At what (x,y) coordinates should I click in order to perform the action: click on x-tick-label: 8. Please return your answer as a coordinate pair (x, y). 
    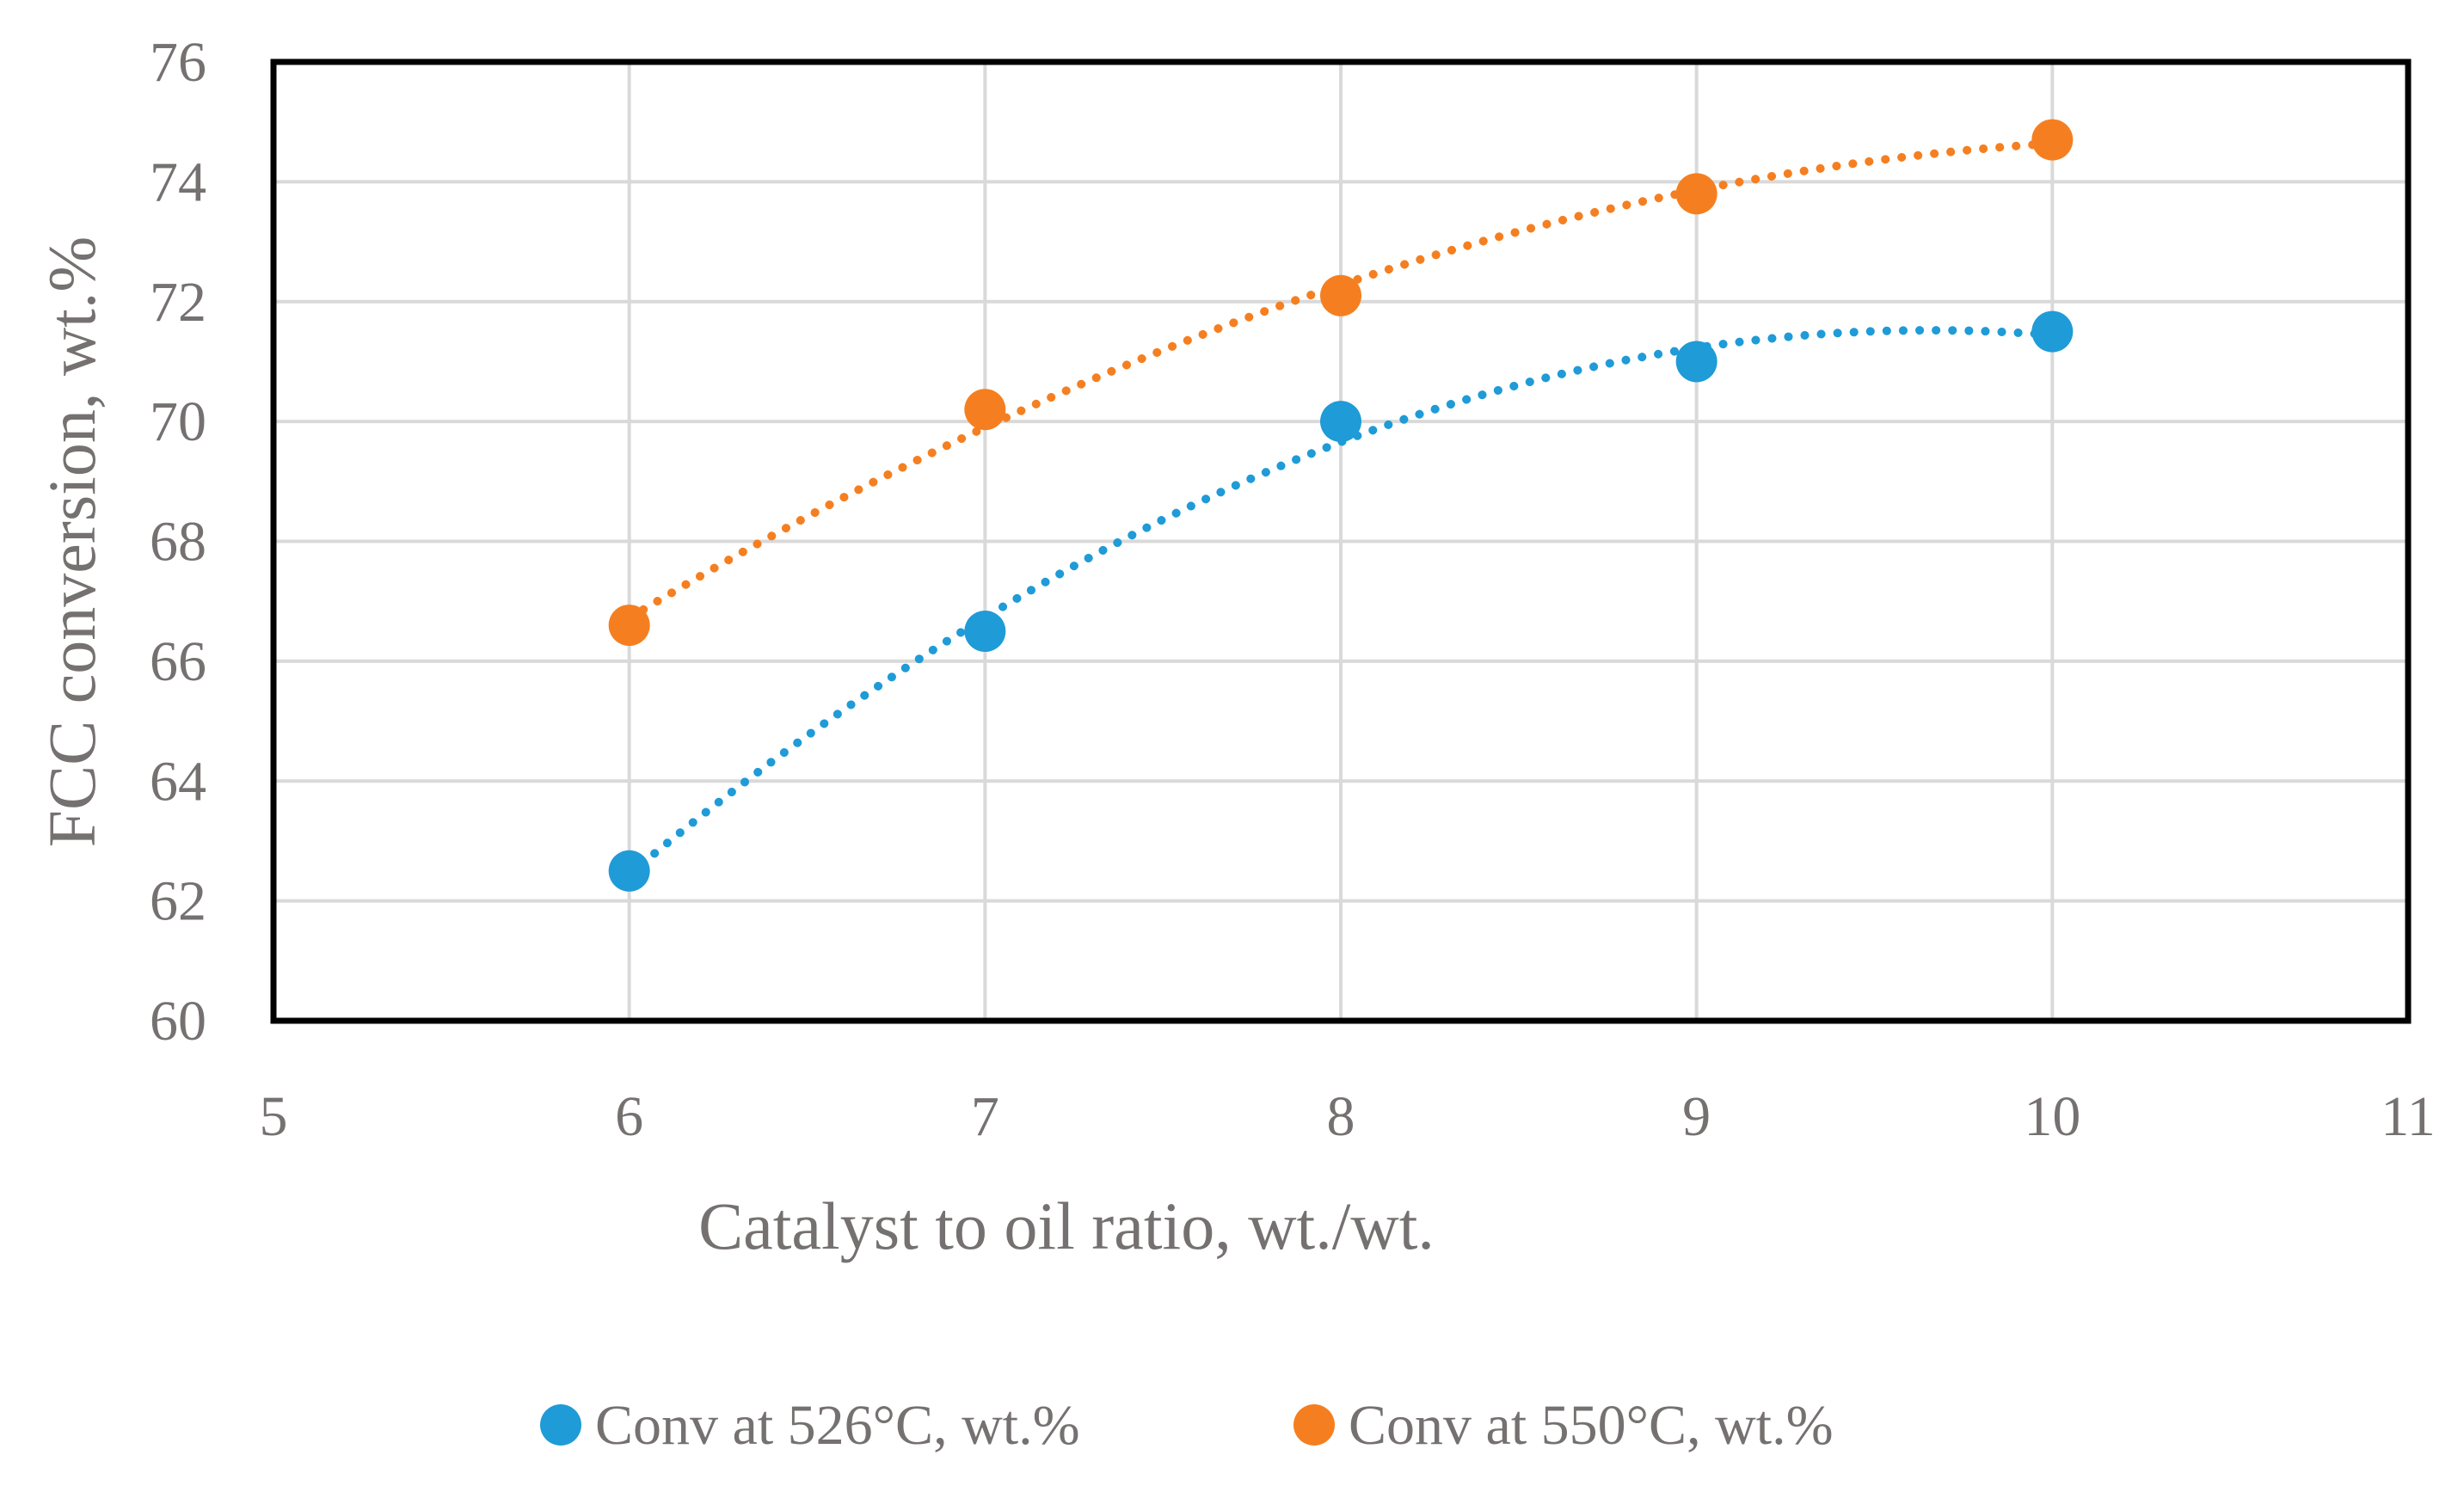
    Looking at the image, I should click on (1341, 1116).